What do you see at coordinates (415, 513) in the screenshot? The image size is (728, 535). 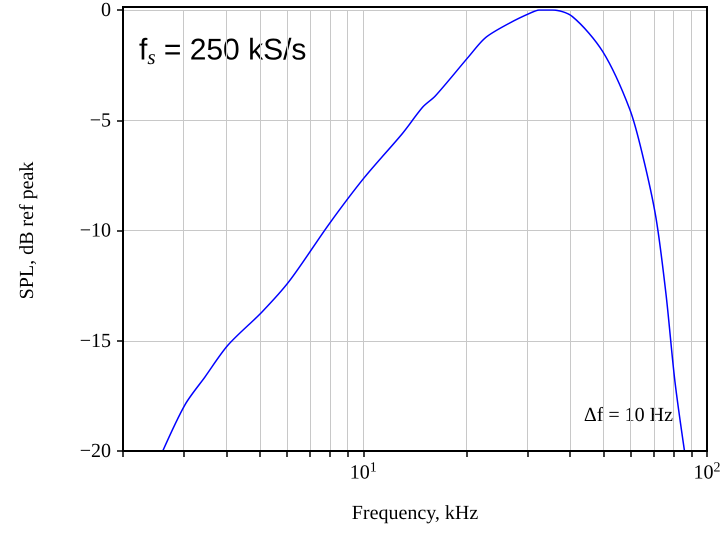 I see `x-axis-title: Frequency, kHz` at bounding box center [415, 513].